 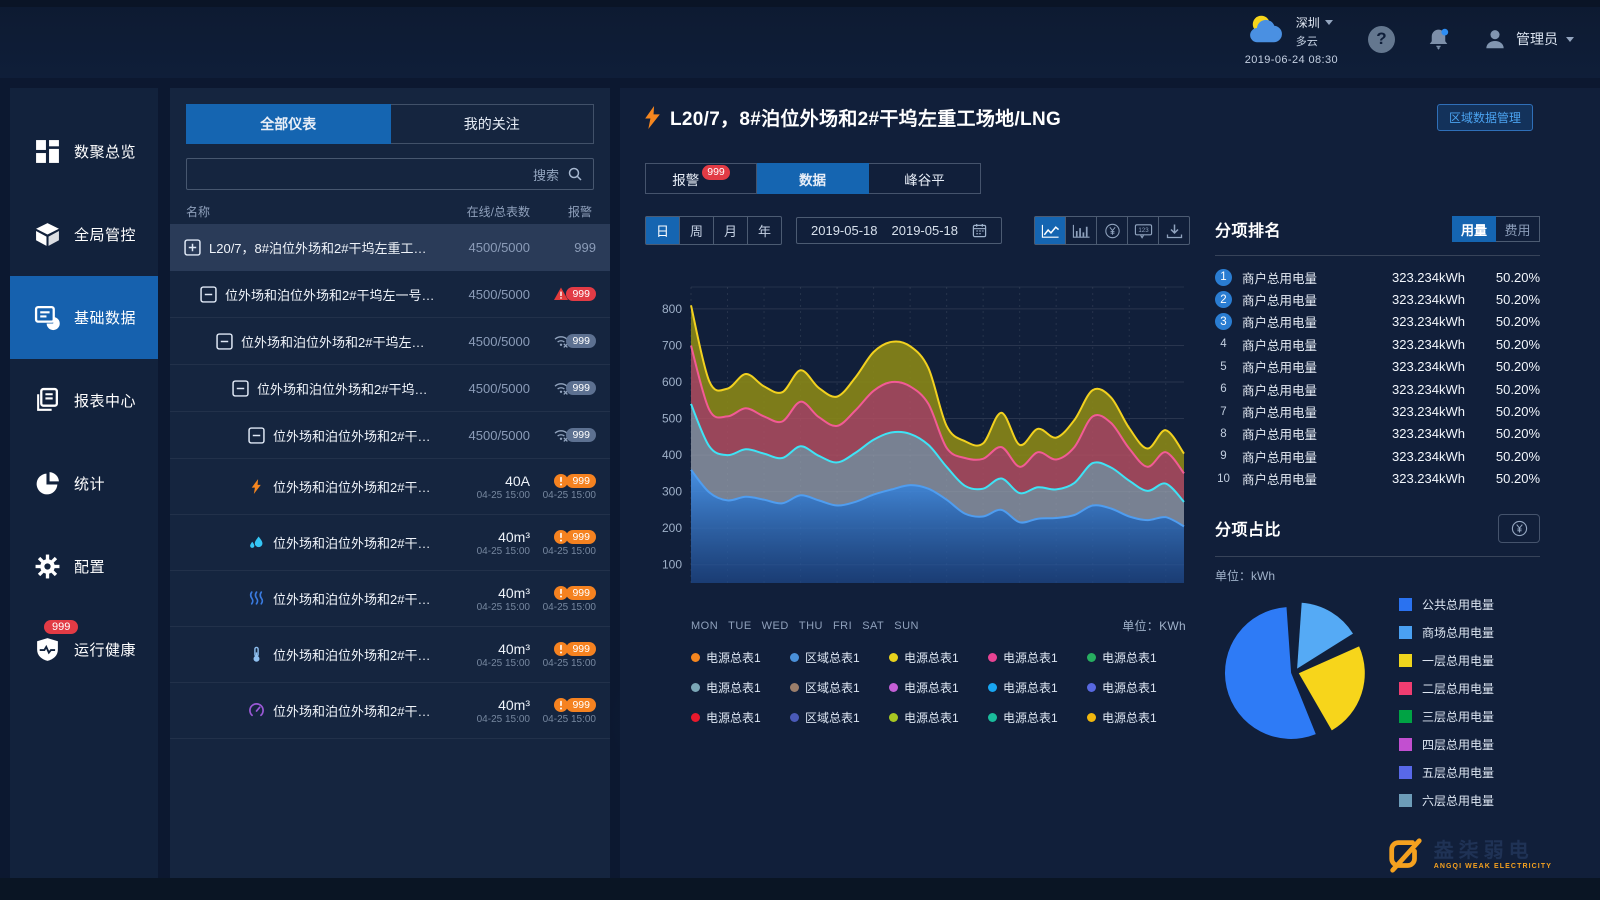 What do you see at coordinates (1446, 688) in the screenshot?
I see `proportion-legend-item: 二层总用电量` at bounding box center [1446, 688].